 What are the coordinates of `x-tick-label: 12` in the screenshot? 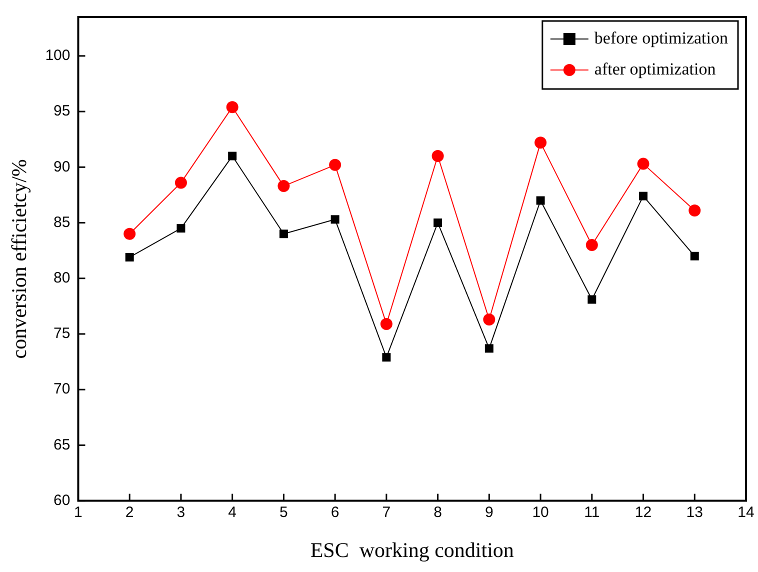 It's located at (643, 512).